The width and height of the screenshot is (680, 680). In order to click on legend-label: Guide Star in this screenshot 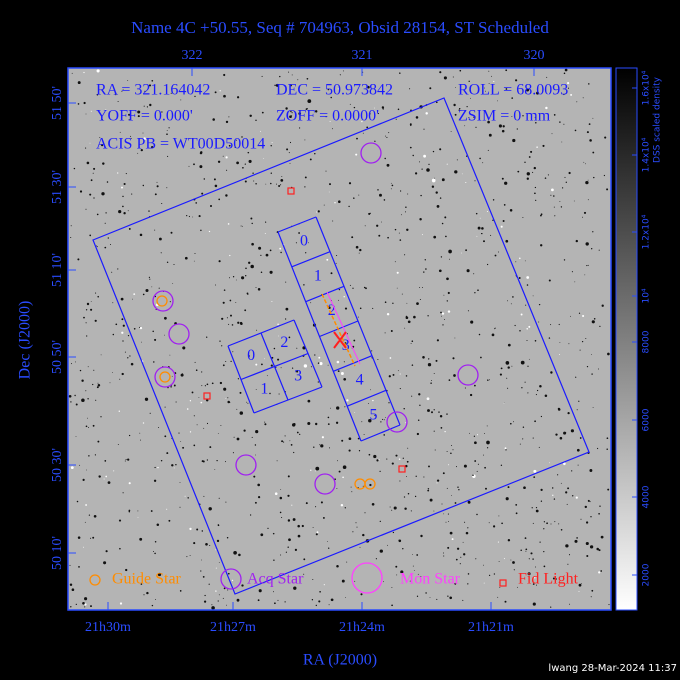, I will do `click(147, 579)`.